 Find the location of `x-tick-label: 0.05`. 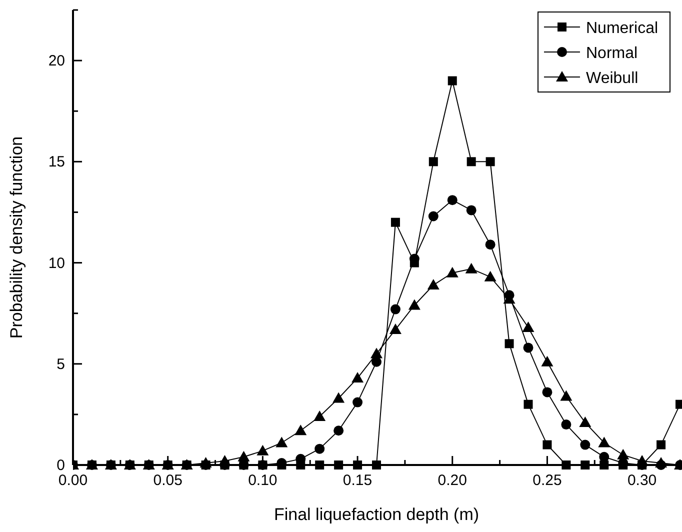

x-tick-label: 0.05 is located at coordinates (167, 480).